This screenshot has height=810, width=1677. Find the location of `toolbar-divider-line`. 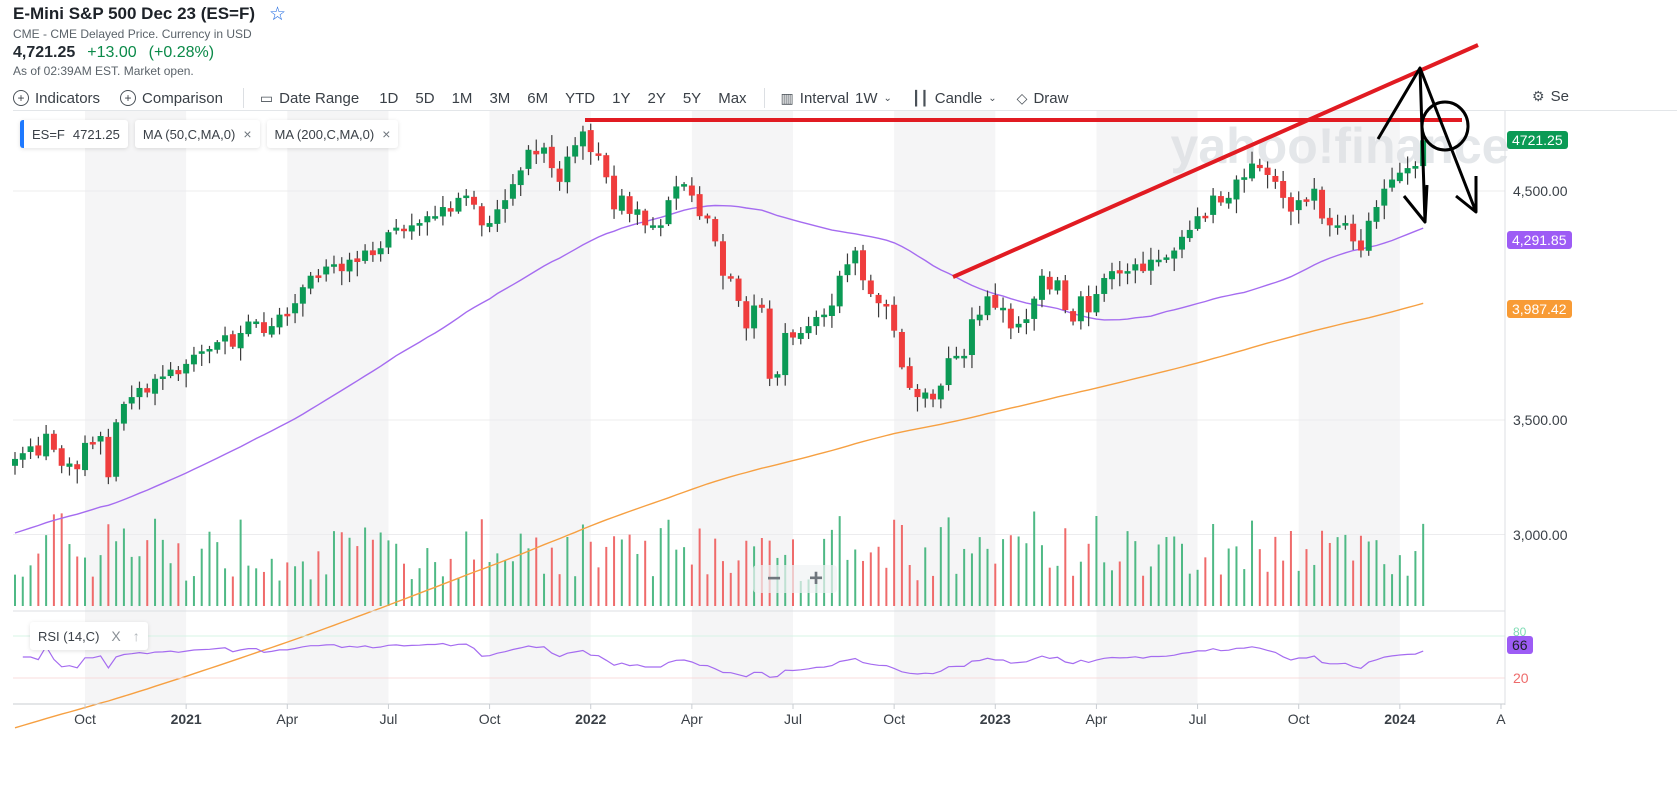

toolbar-divider-line is located at coordinates (845, 110).